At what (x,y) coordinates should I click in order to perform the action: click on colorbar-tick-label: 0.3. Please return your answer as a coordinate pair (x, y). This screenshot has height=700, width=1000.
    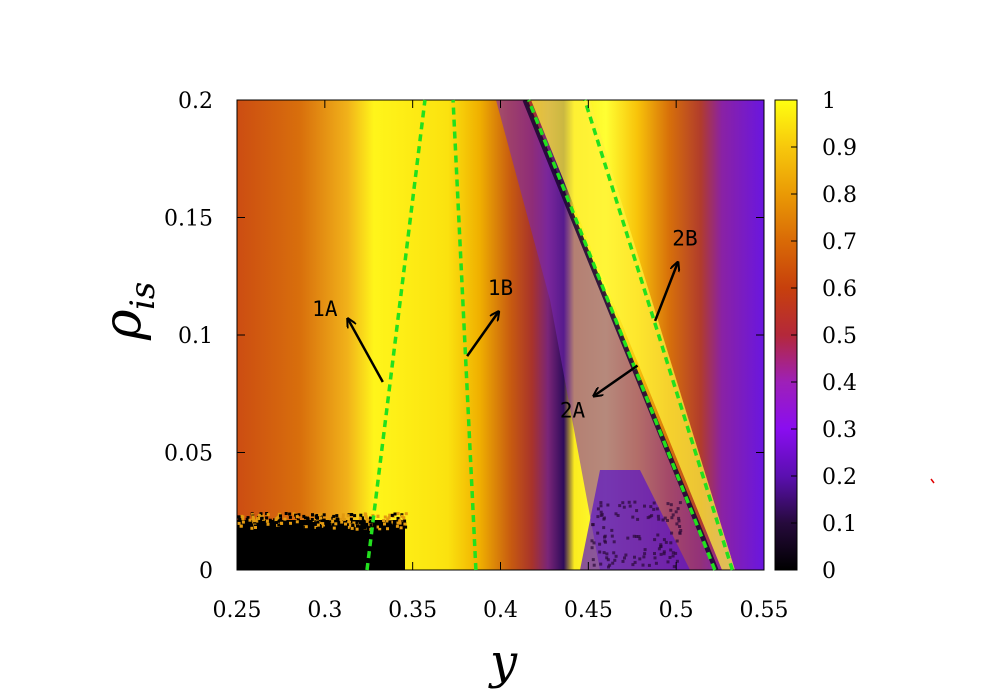
    Looking at the image, I should click on (839, 430).